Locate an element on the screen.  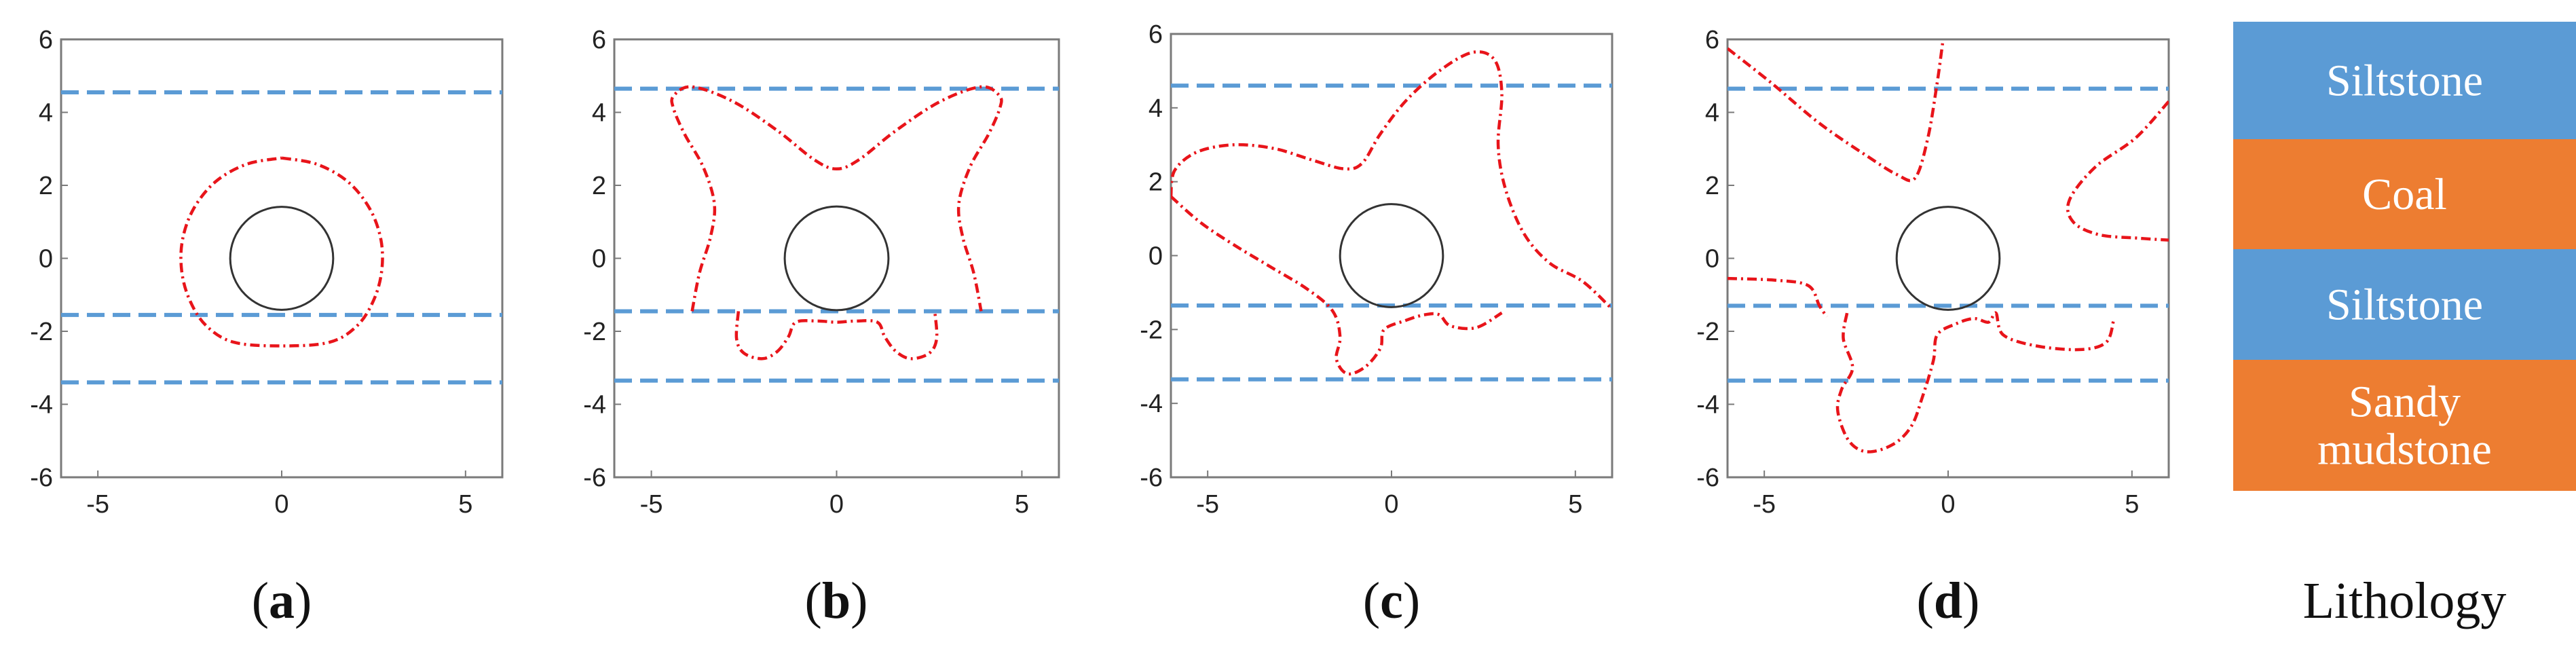
panel-b: 6 4 2 0 -2 -4 -6 -5 0 5 is located at coordinates (822, 272).